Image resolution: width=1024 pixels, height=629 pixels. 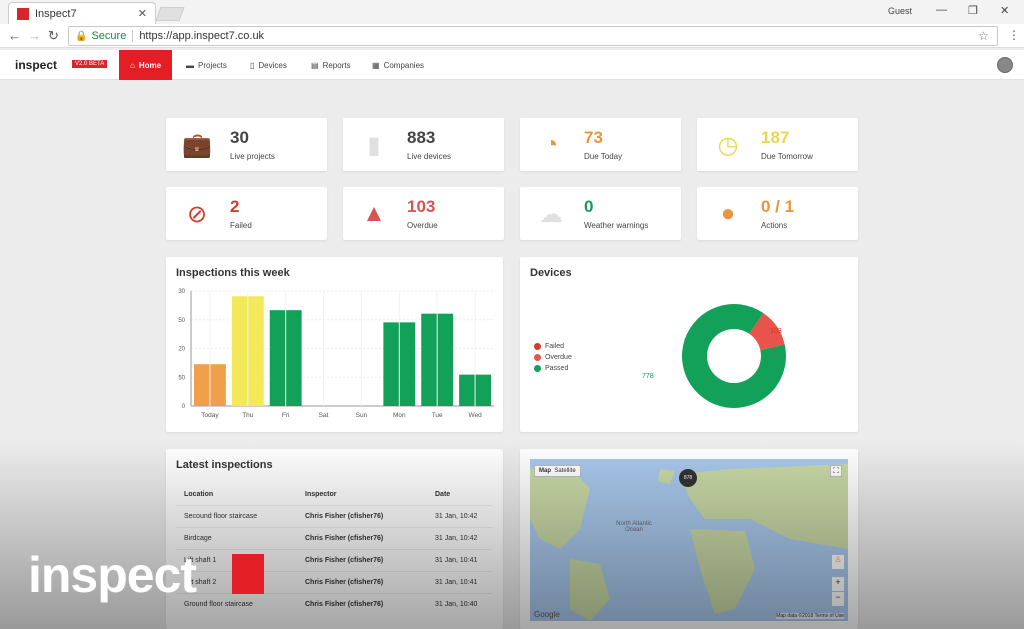 What do you see at coordinates (132, 65) in the screenshot?
I see `home-icon: ⌂` at bounding box center [132, 65].